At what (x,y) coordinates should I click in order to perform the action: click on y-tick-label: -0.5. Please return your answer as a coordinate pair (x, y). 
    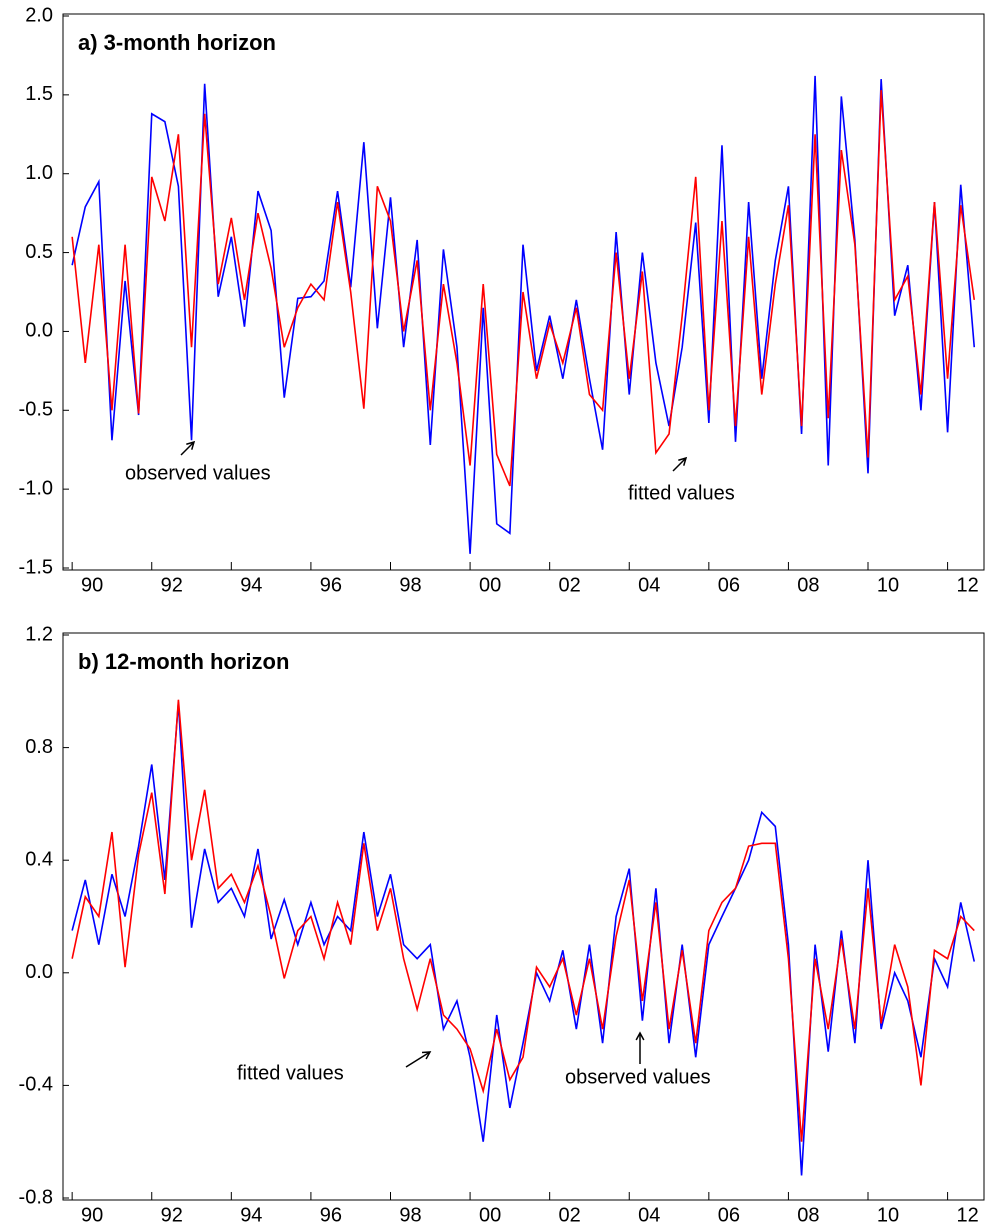
    Looking at the image, I should click on (36, 410).